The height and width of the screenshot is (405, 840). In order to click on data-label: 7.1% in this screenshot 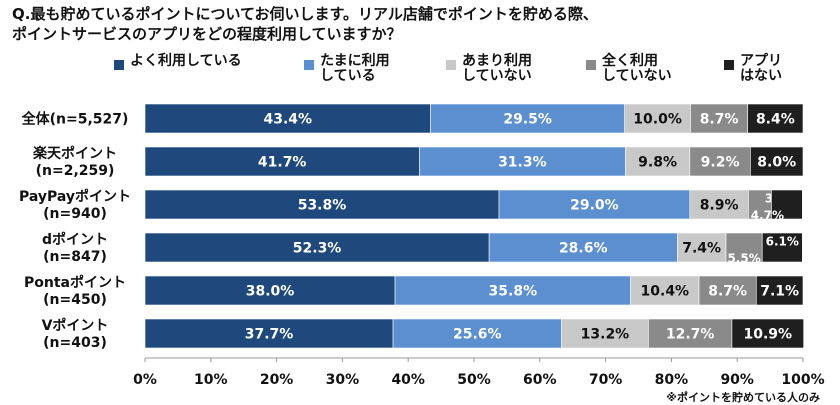, I will do `click(779, 292)`.